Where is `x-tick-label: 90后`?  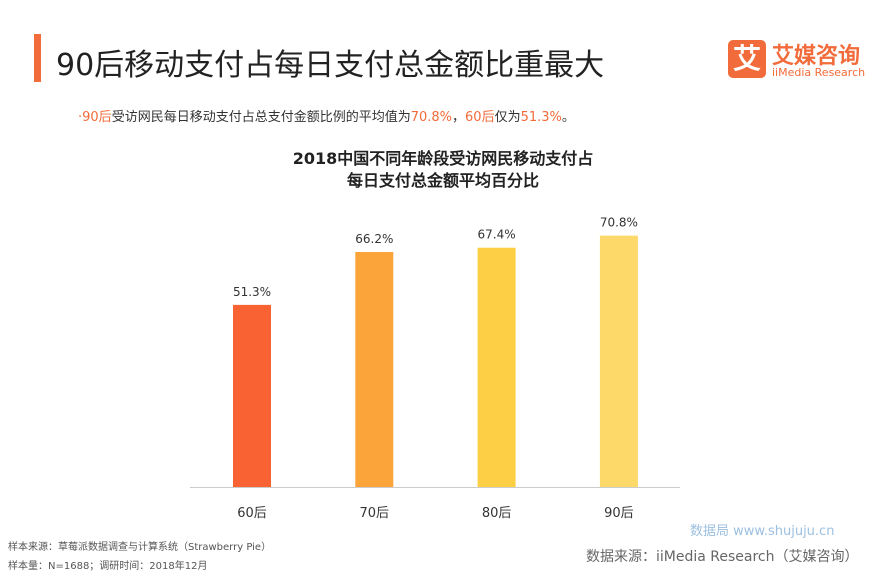
x-tick-label: 90后 is located at coordinates (619, 513).